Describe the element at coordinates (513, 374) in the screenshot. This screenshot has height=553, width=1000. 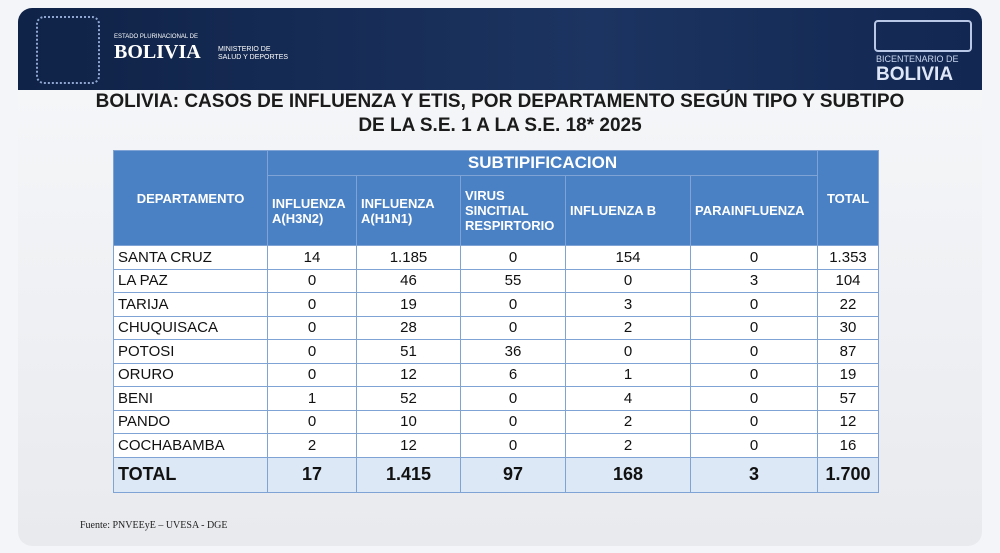
I see `cell: 6` at that location.